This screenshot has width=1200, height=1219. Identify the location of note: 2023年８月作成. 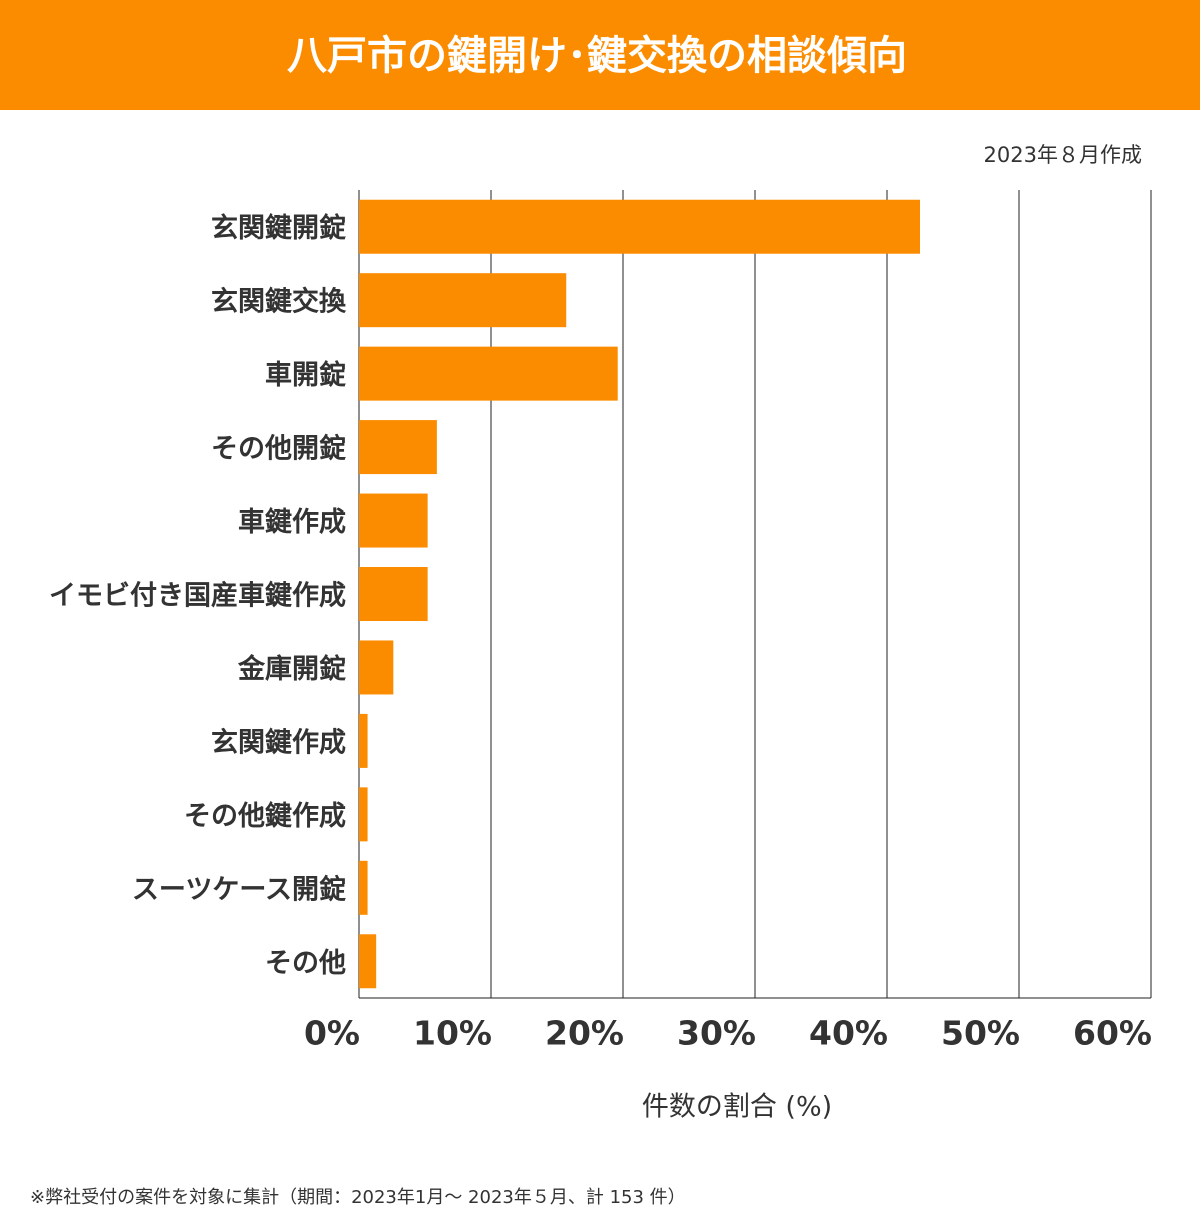
(1063, 155).